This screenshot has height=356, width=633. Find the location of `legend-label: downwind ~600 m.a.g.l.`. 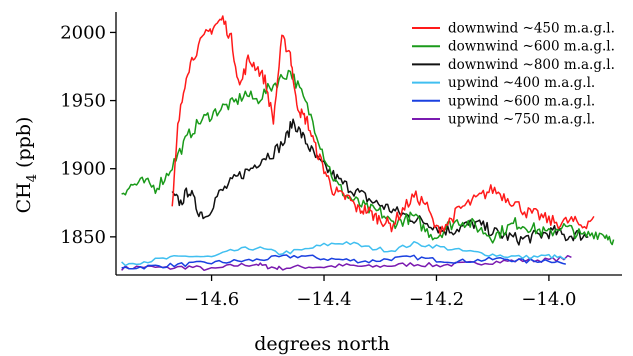

legend-label: downwind ~600 m.a.g.l. is located at coordinates (531, 47).